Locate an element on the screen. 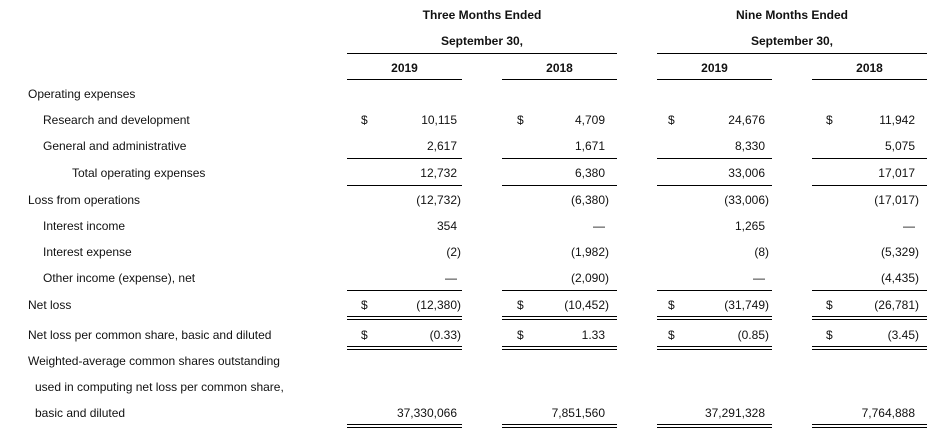  table-cell: (12,732) is located at coordinates (438, 200).